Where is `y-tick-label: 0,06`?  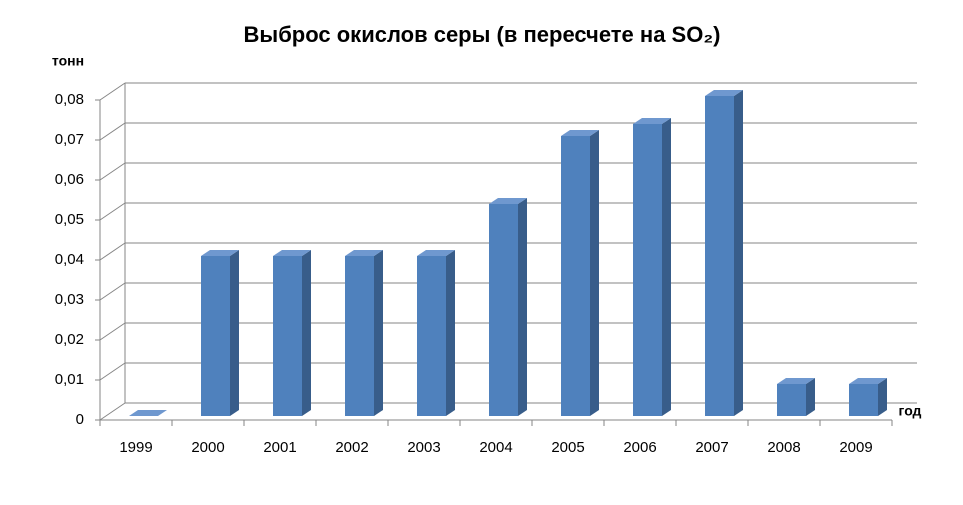
y-tick-label: 0,06 is located at coordinates (69, 179).